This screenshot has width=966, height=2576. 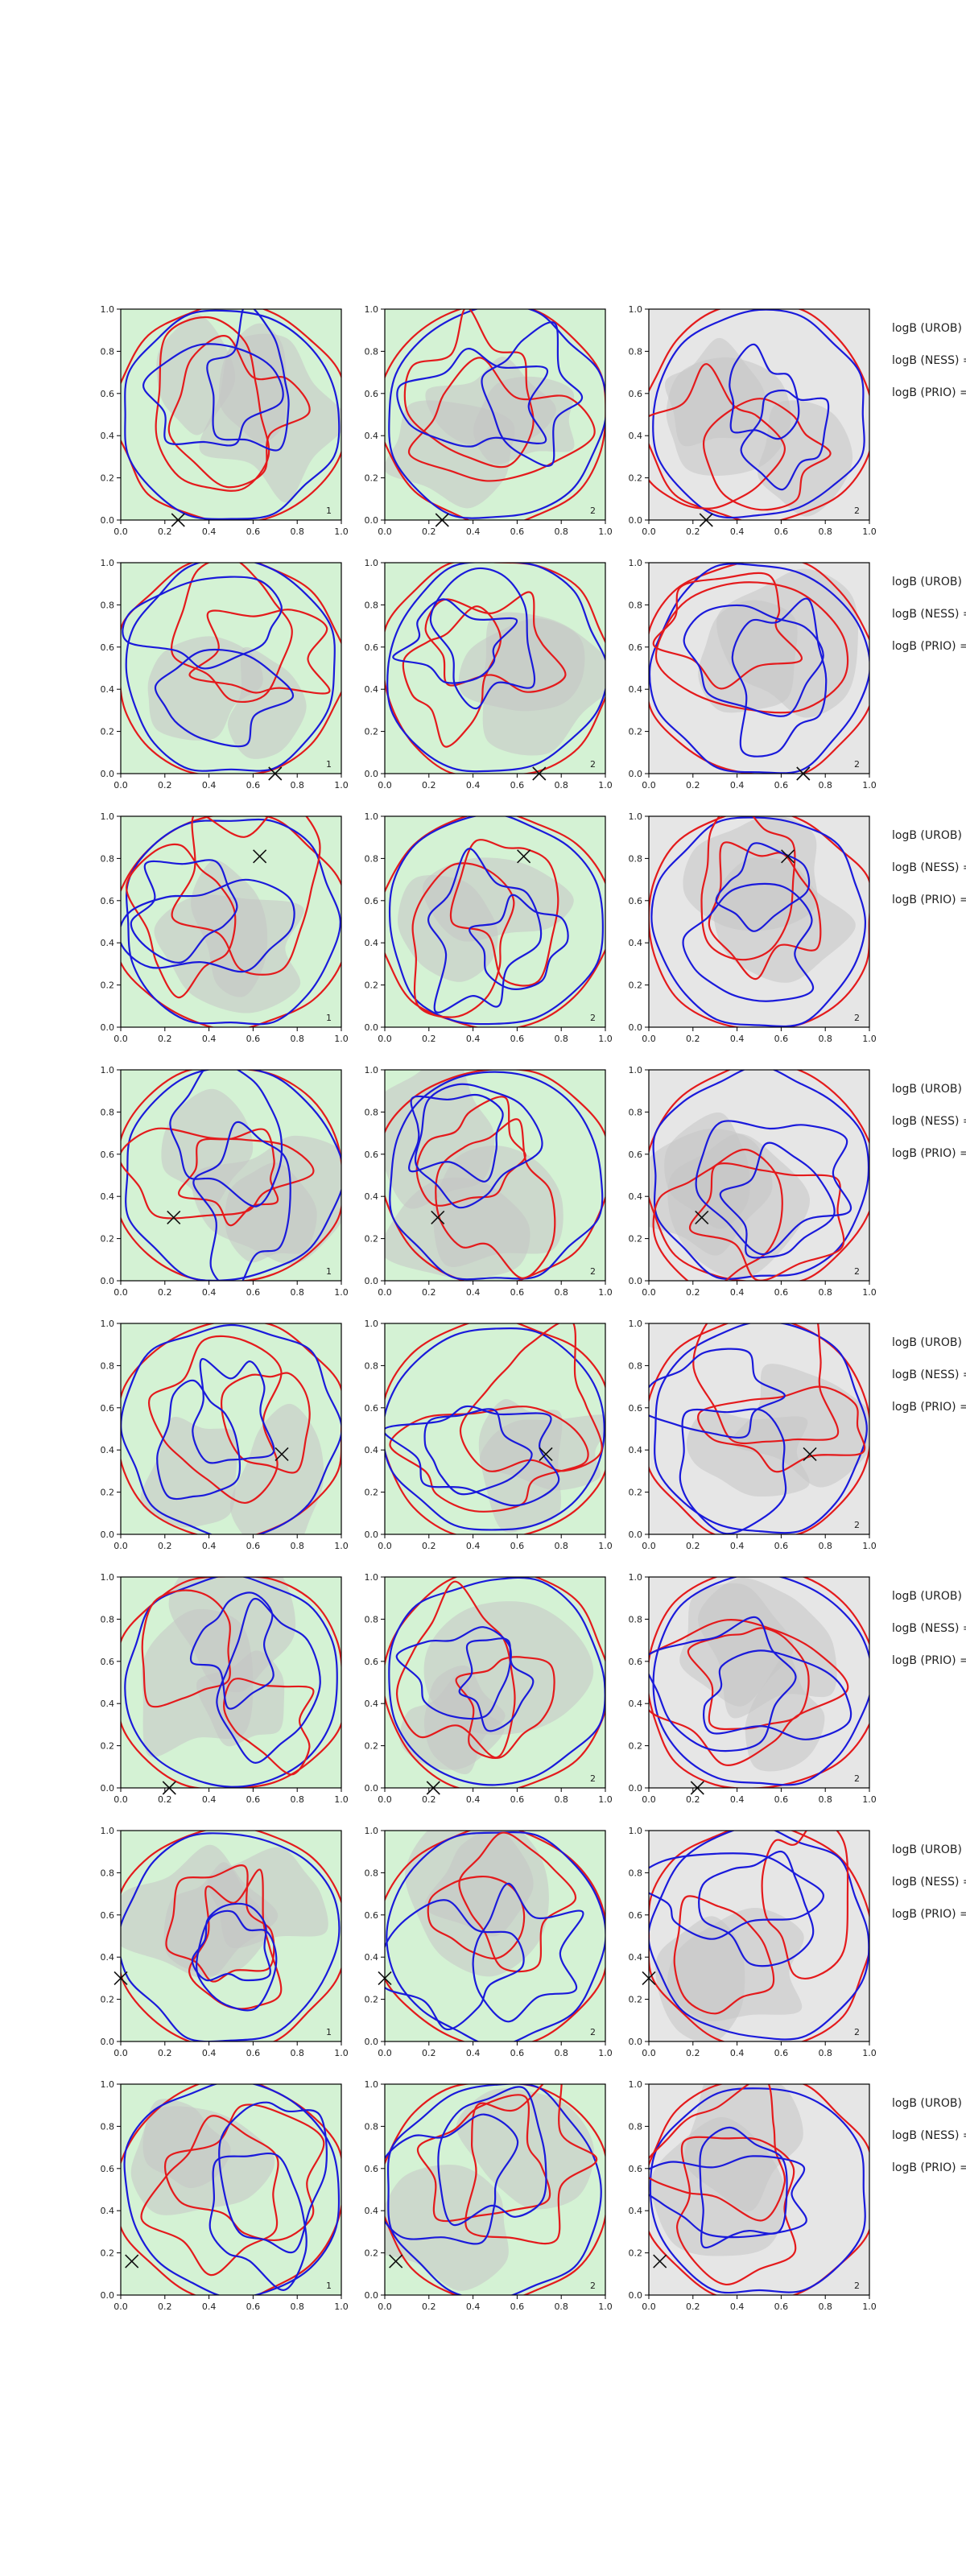 I want to click on panel-r6-c3: 0.0 0.2 0.4 0.6 0.8 1.00.00.20.40.60.81.02, so click(x=753, y=1688).